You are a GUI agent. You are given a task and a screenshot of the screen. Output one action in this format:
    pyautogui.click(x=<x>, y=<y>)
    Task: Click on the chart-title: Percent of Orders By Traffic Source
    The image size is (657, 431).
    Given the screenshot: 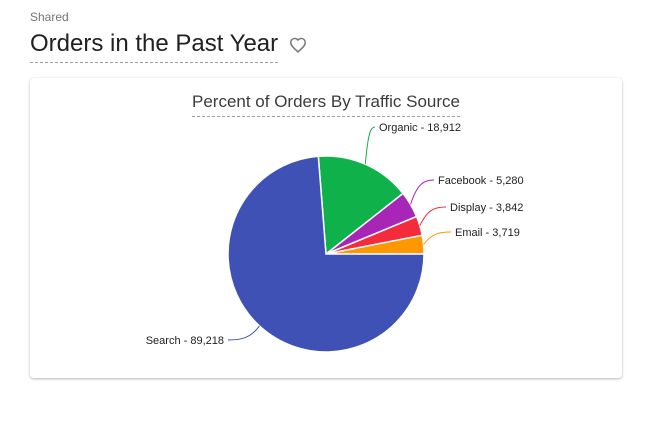 What is the action you would take?
    pyautogui.click(x=326, y=104)
    